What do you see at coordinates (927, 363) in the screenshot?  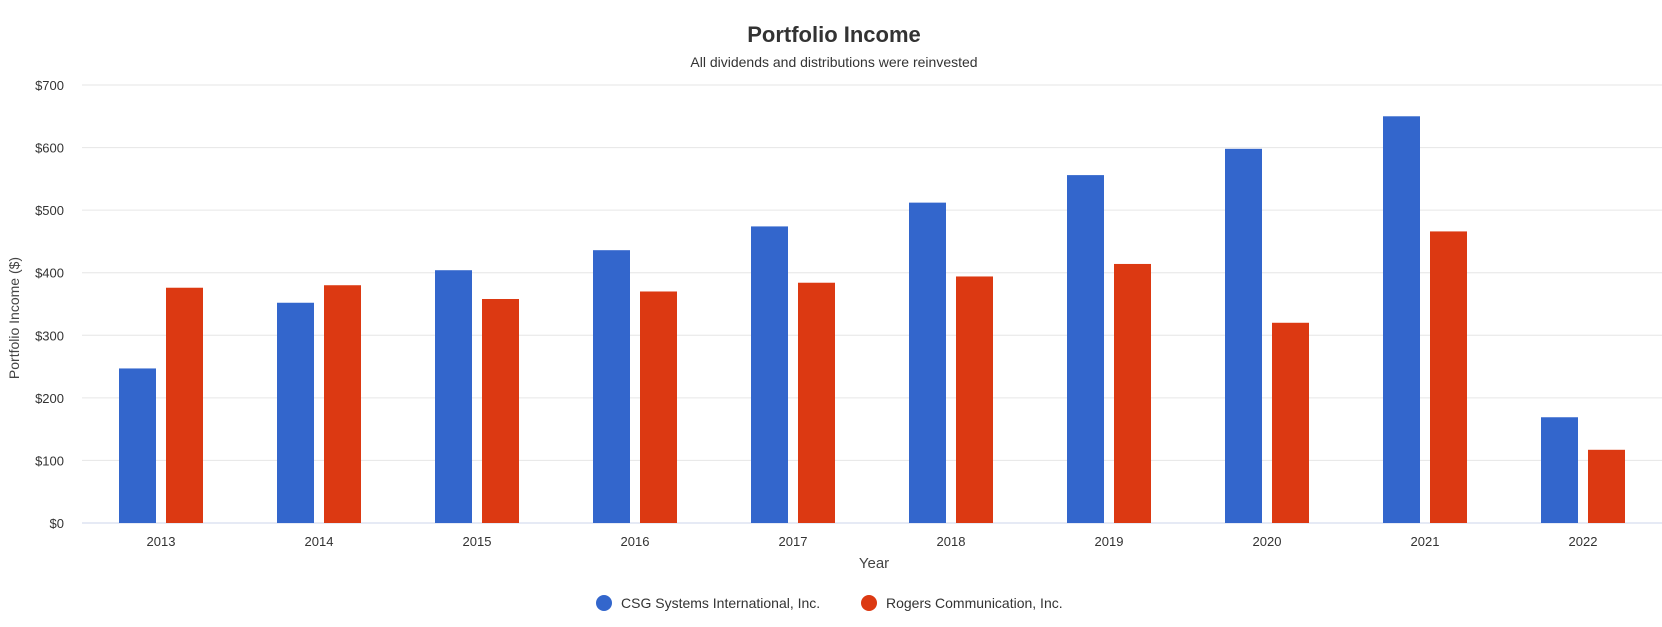 I see `bar-csg-2018` at bounding box center [927, 363].